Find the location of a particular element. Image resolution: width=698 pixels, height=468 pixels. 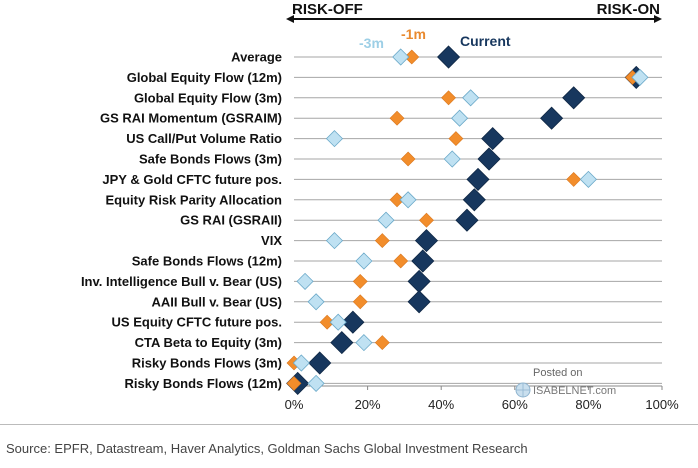

category-label: Safe Bonds Flows (12m) is located at coordinates (207, 261).